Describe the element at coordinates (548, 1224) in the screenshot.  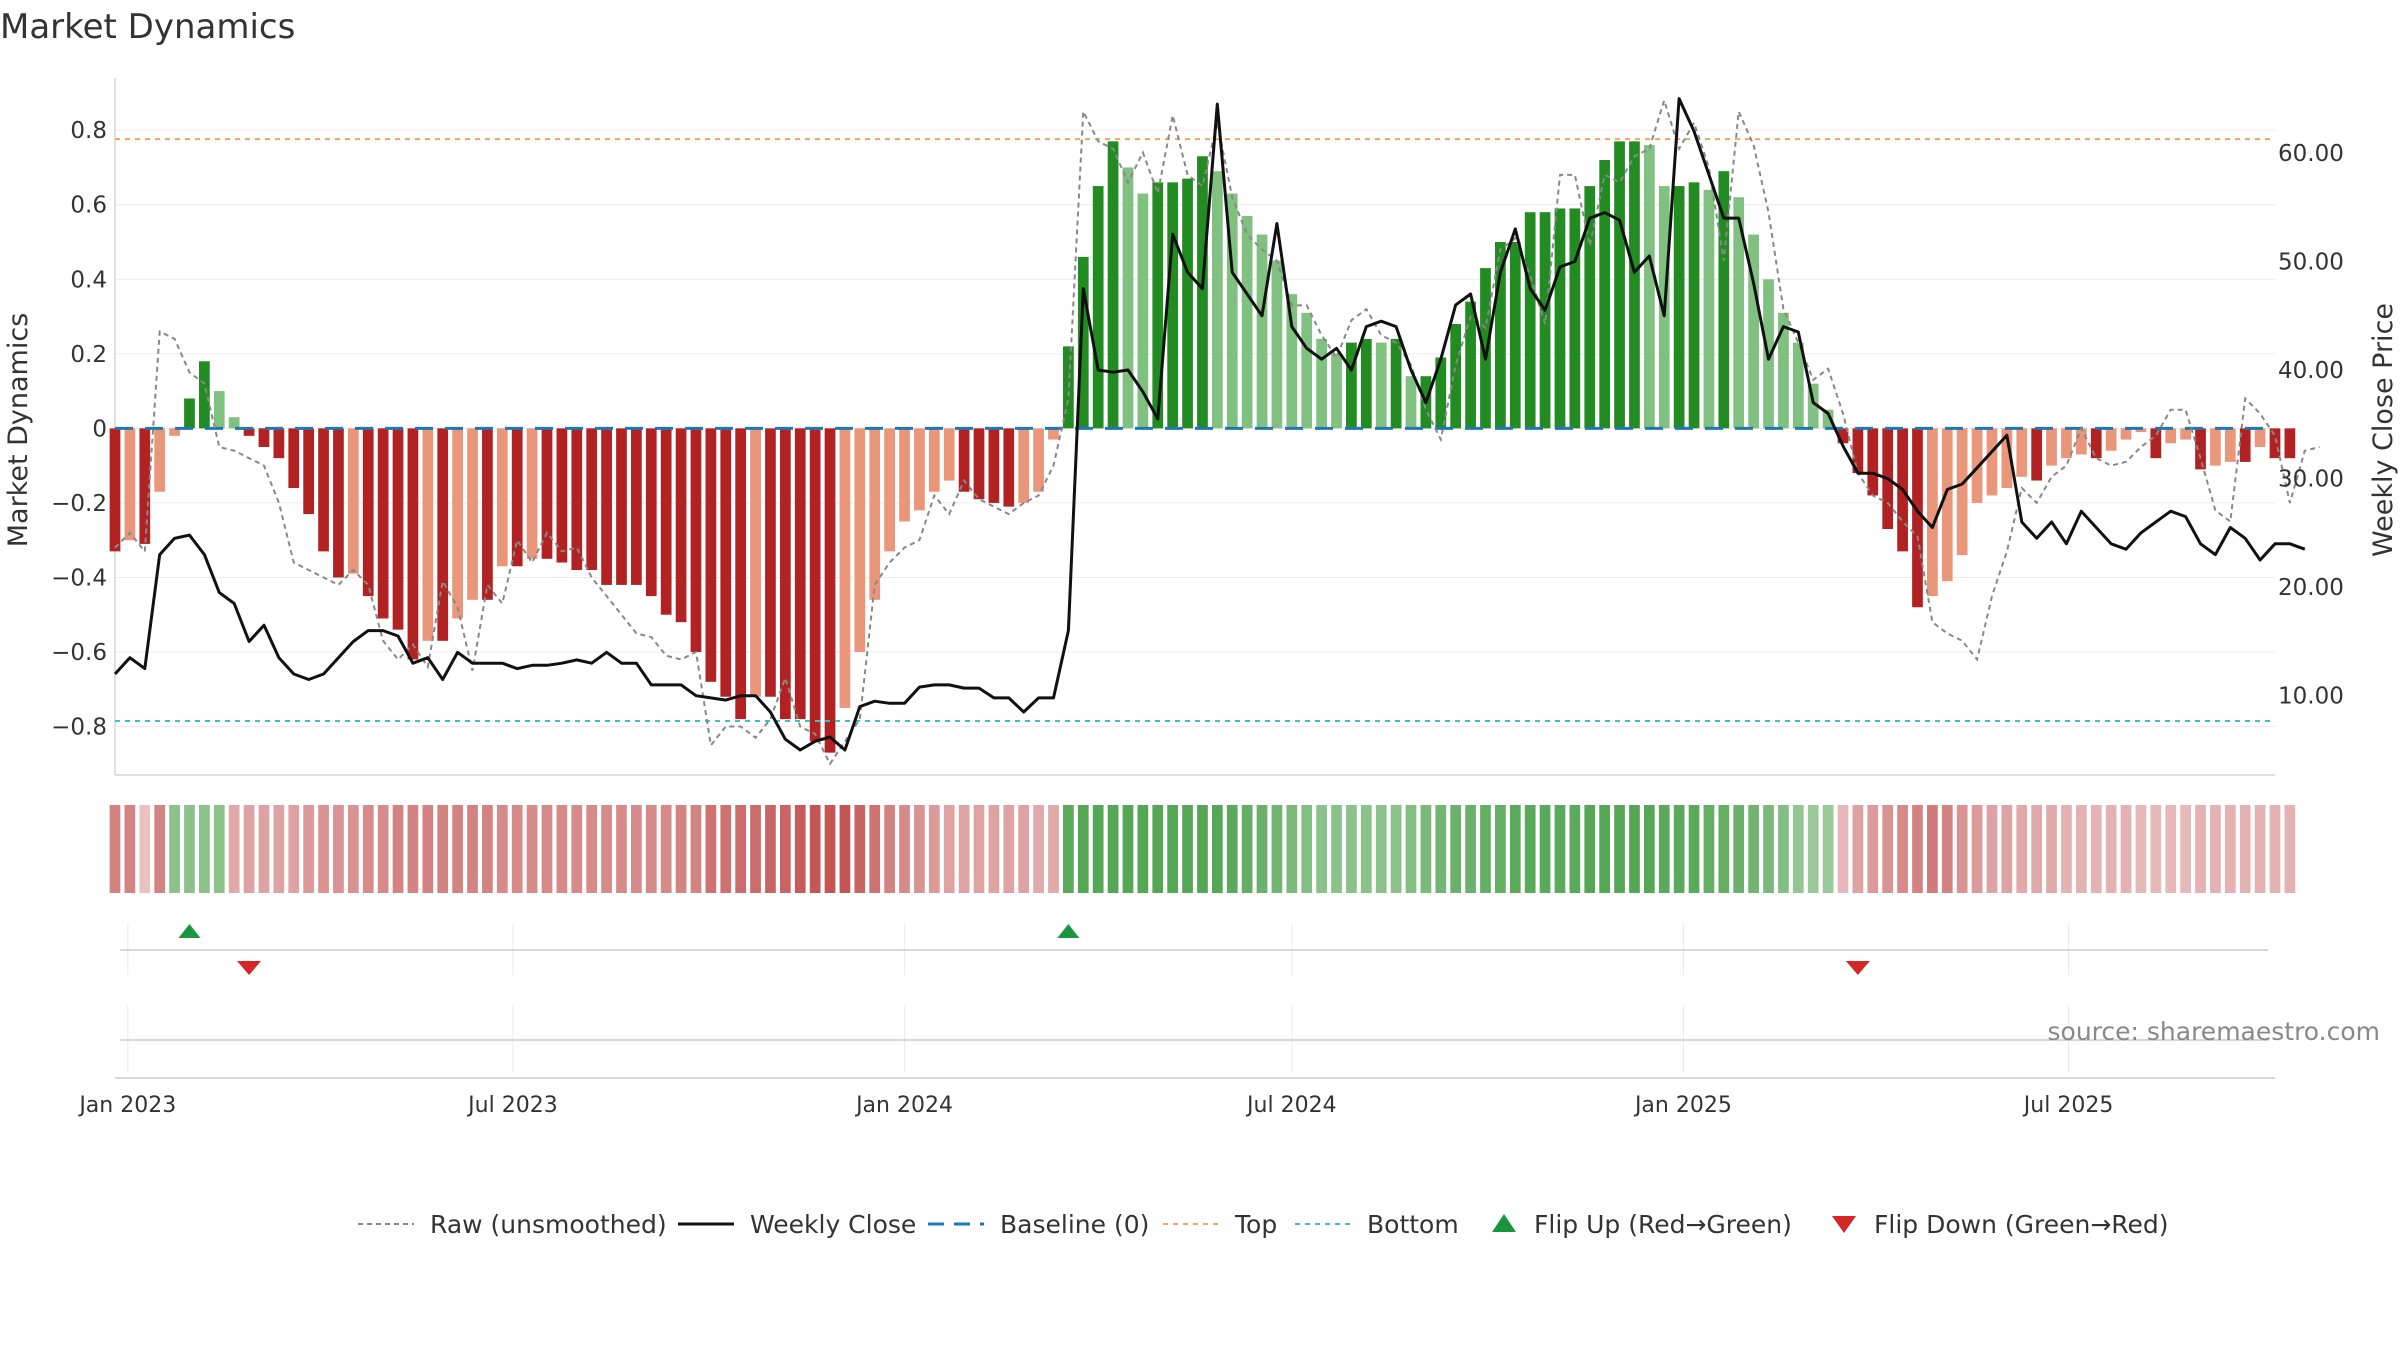
I see `legend-label: Raw (unsmoothed)` at that location.